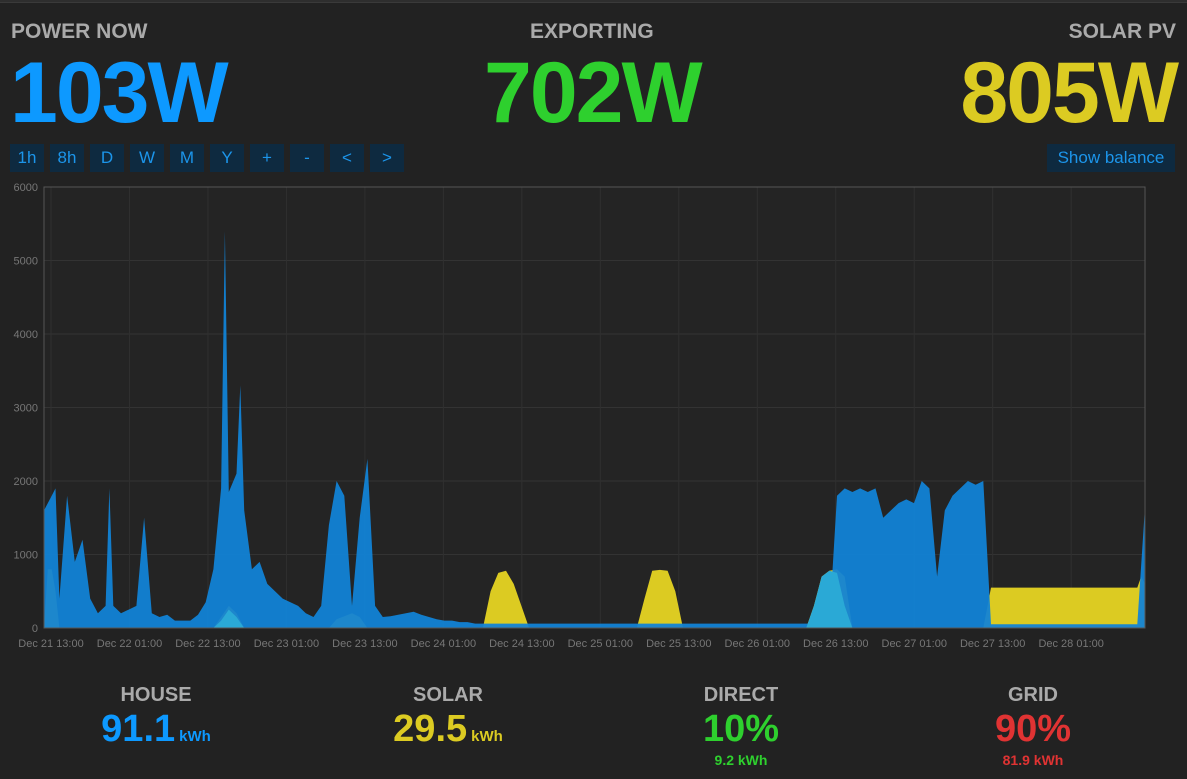 The width and height of the screenshot is (1187, 779). What do you see at coordinates (487, 736) in the screenshot?
I see `solar-unit: kWh` at bounding box center [487, 736].